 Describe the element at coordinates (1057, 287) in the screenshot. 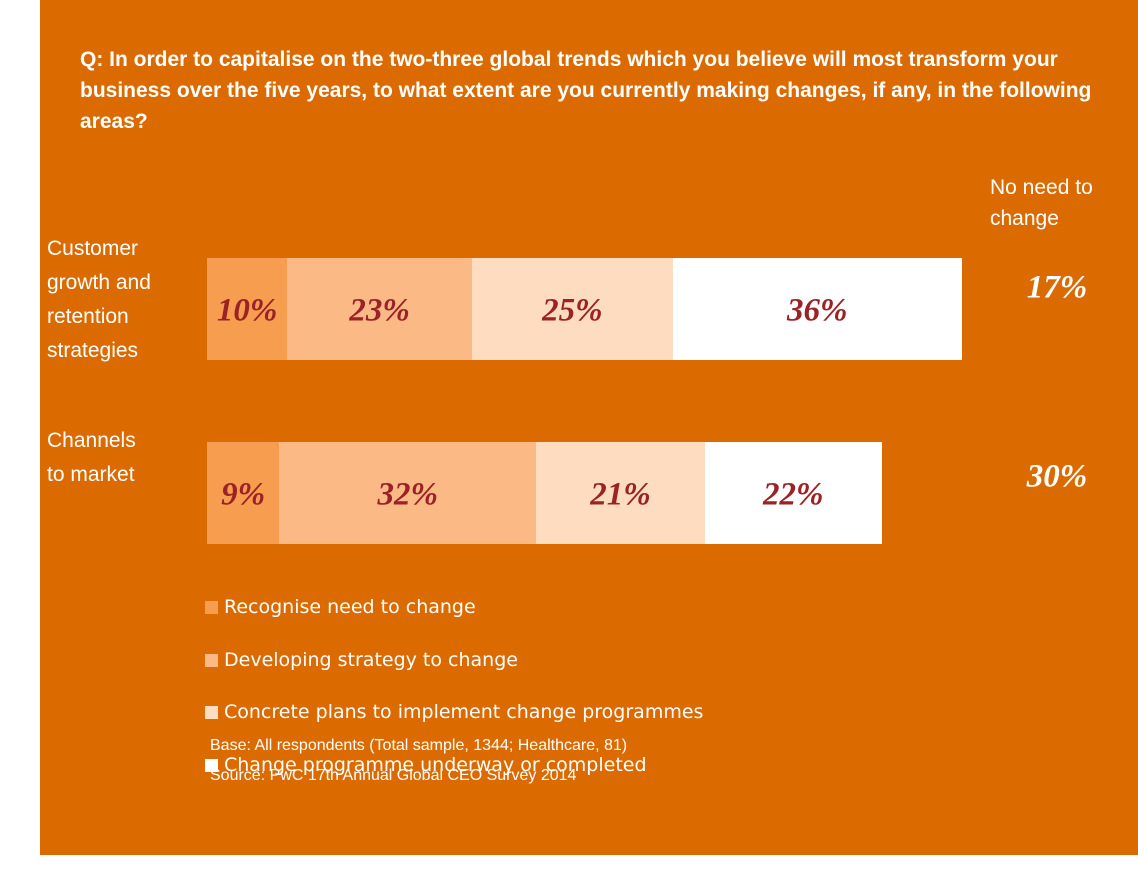

I see `extra-value: 17%` at that location.